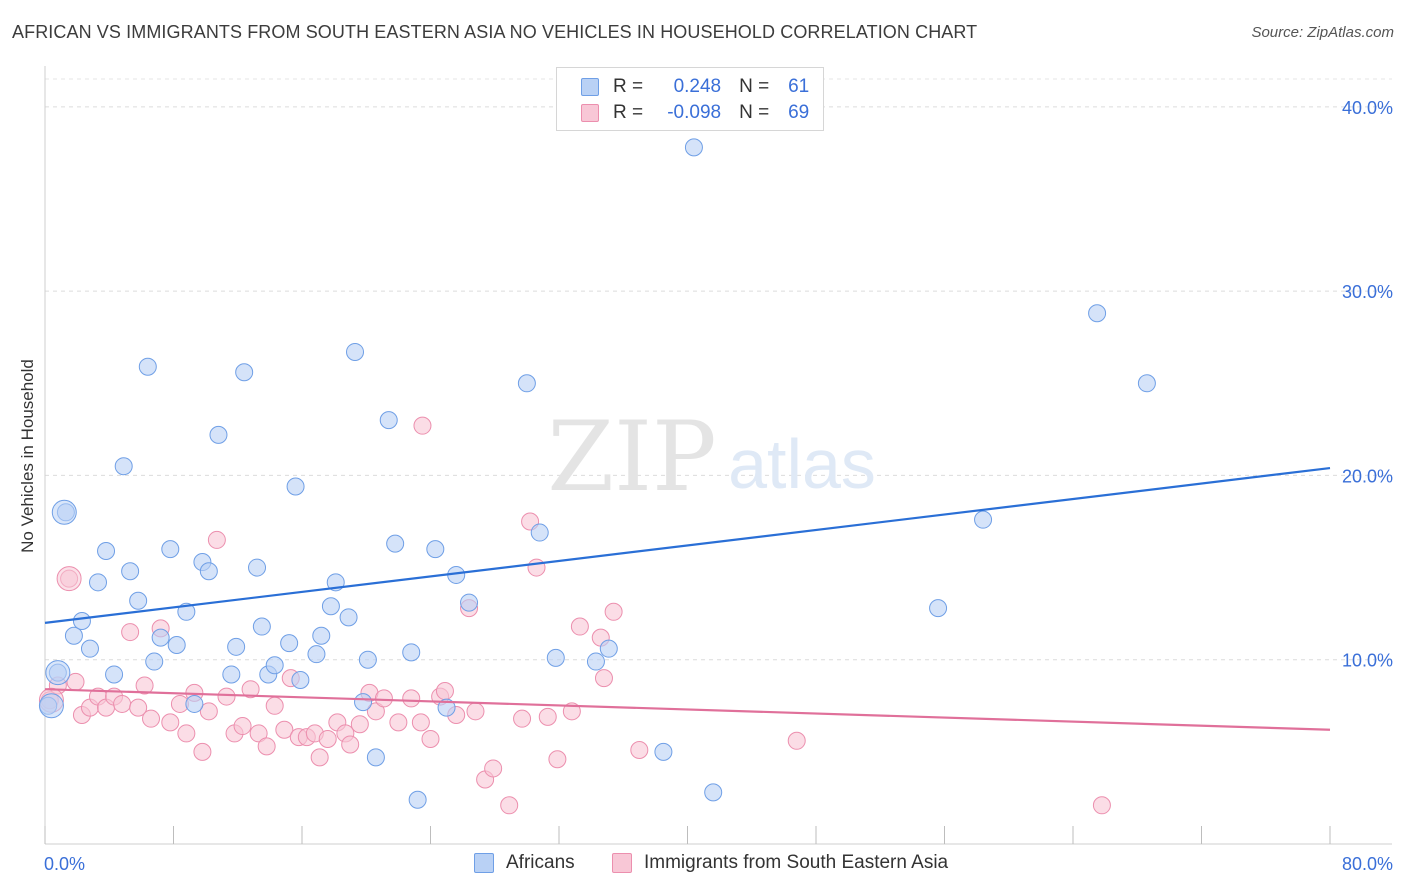 The width and height of the screenshot is (1406, 892). What do you see at coordinates (1322, 32) in the screenshot?
I see `source-note: Source: ZipAtlas.com` at bounding box center [1322, 32].